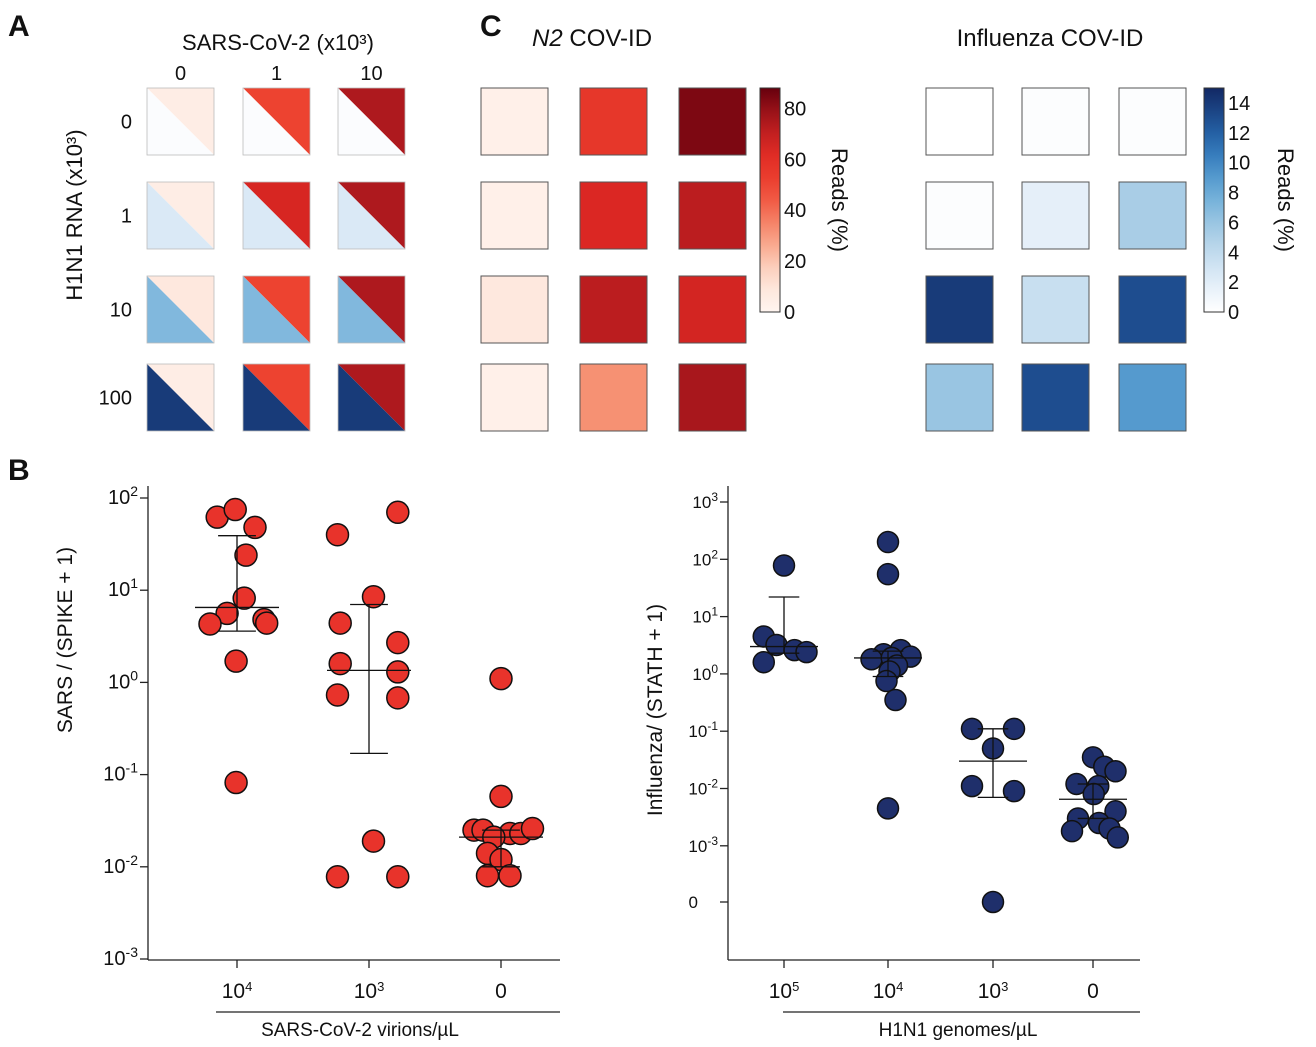 This screenshot has width=1316, height=1047. Describe the element at coordinates (120, 957) in the screenshot. I see `sars-scatter-y-tick-label: 10⁻³` at that location.